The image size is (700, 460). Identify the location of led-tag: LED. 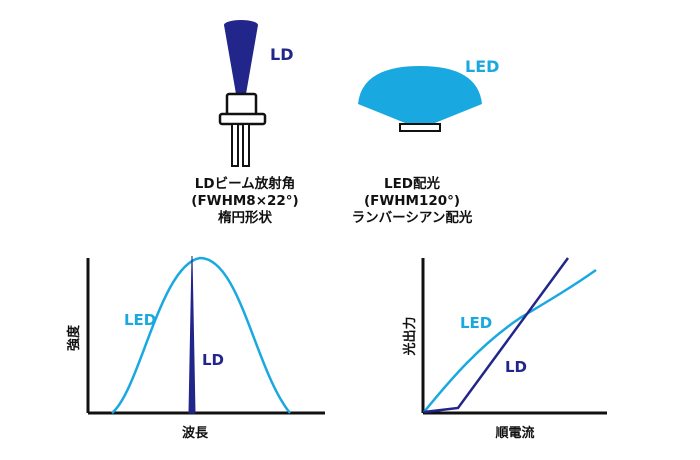
(482, 66).